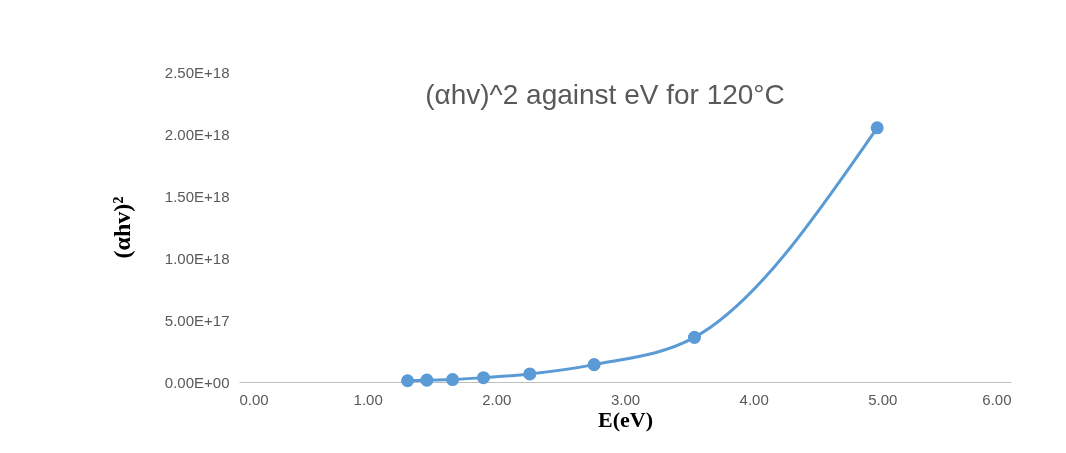  What do you see at coordinates (197, 196) in the screenshot?
I see `y-tick-label: 1.50E+18` at bounding box center [197, 196].